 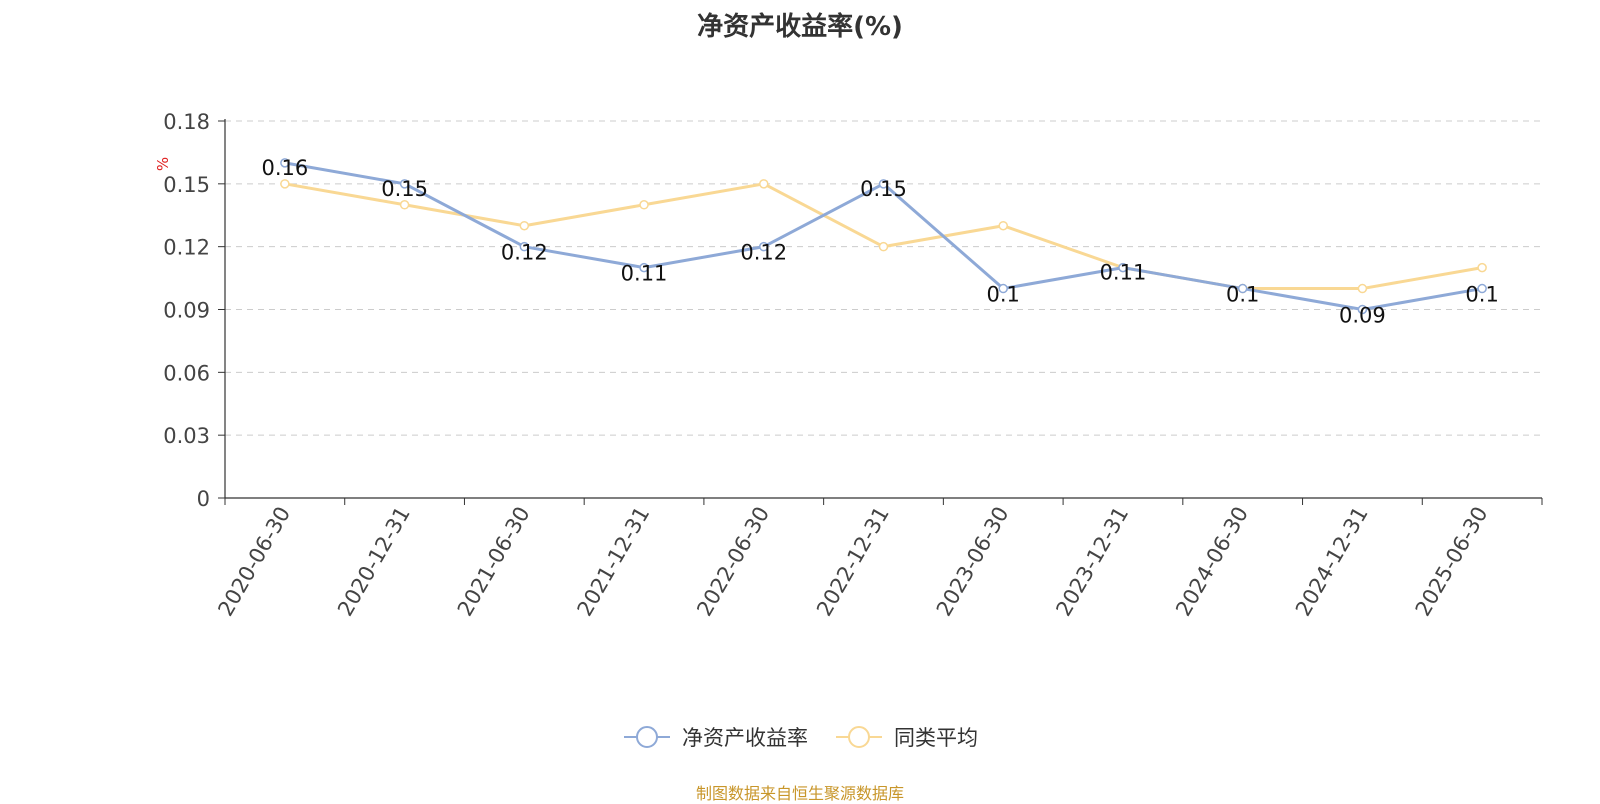 I want to click on legend-label: 同类平均, so click(x=936, y=738).